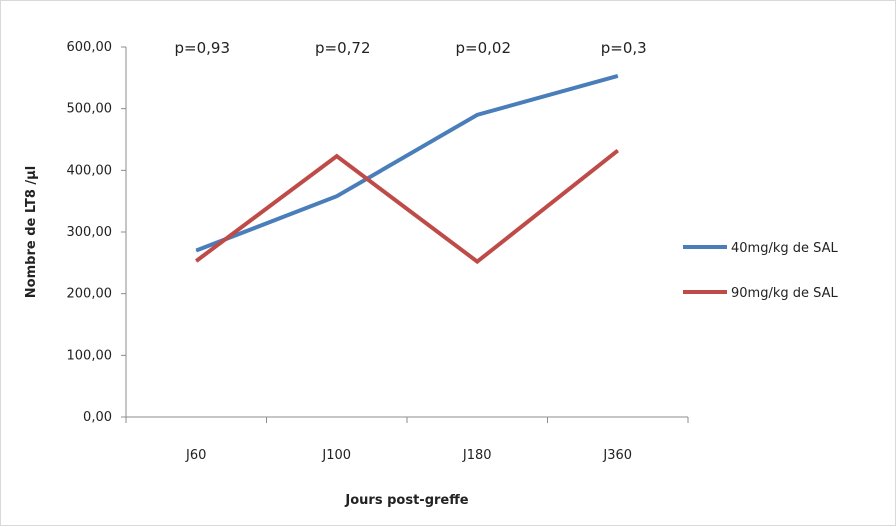 The height and width of the screenshot is (527, 896). Describe the element at coordinates (761, 271) in the screenshot. I see `legend: 40mg/kg de SAL 90mg/kg de SAL` at that location.